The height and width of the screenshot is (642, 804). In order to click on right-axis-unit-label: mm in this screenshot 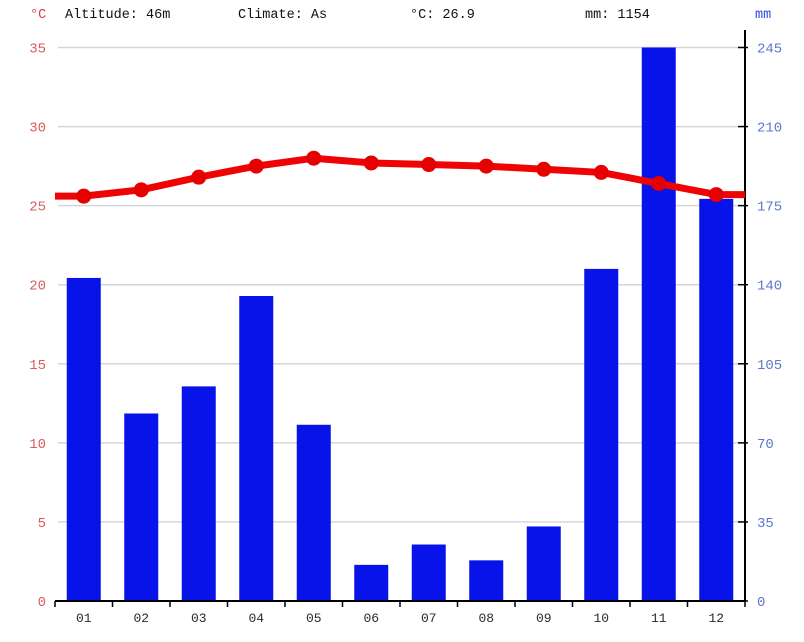, I will do `click(763, 15)`.